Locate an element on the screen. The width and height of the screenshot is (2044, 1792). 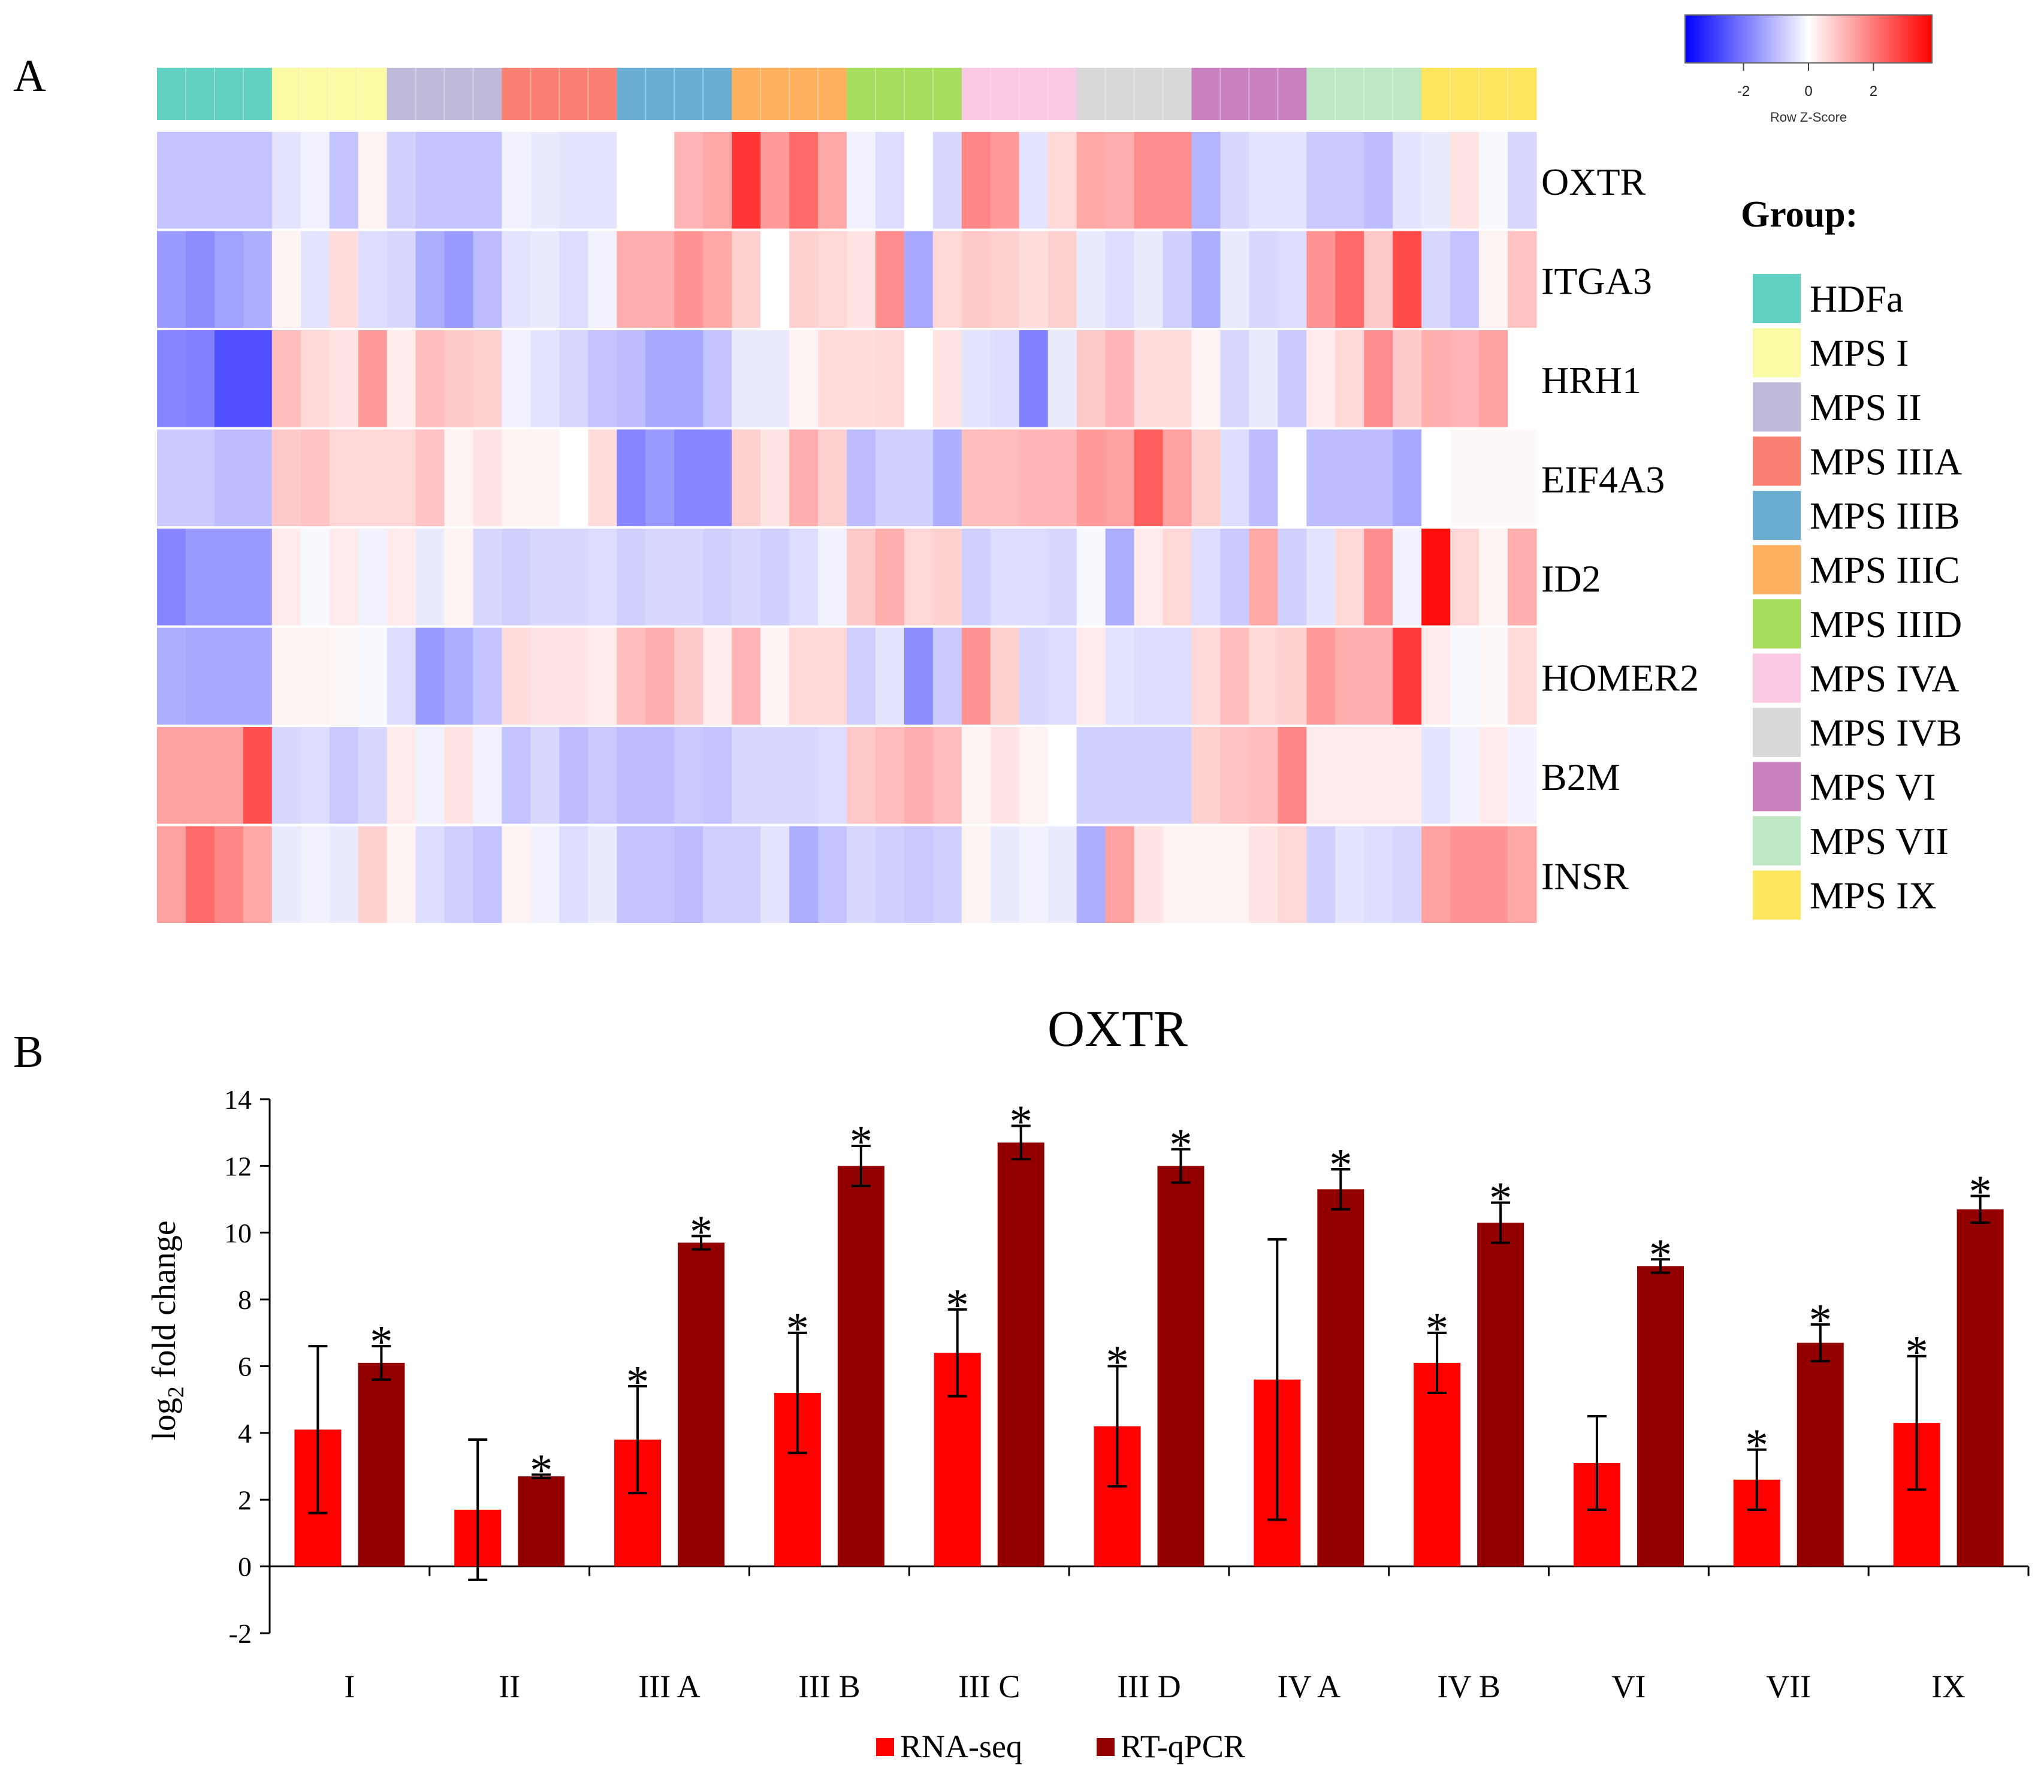
legend-label-hdfa: HDFa is located at coordinates (1857, 298).